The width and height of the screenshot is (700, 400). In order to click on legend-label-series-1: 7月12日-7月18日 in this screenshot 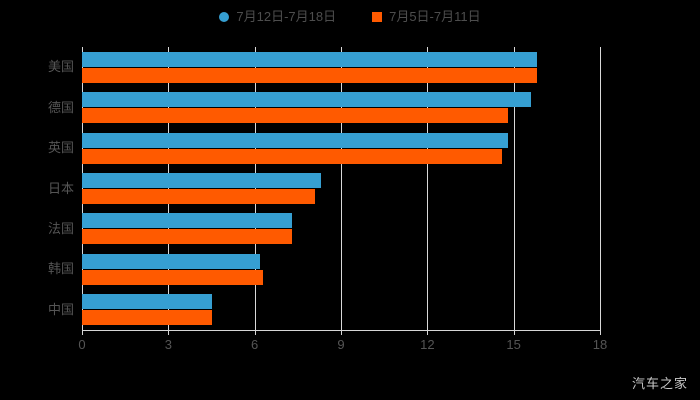, I will do `click(286, 16)`.